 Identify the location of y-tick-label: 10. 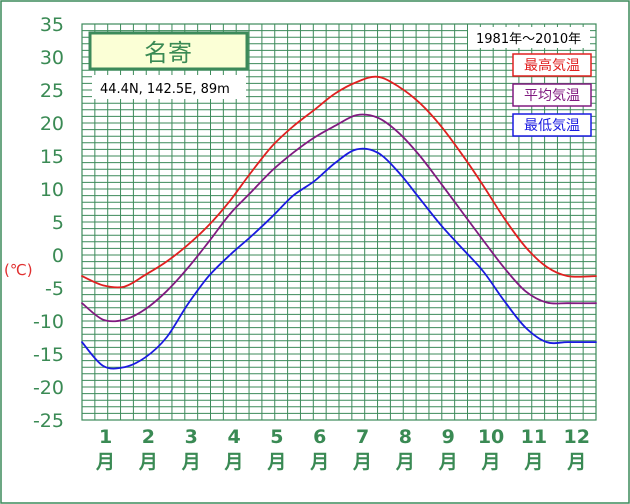
(52, 190).